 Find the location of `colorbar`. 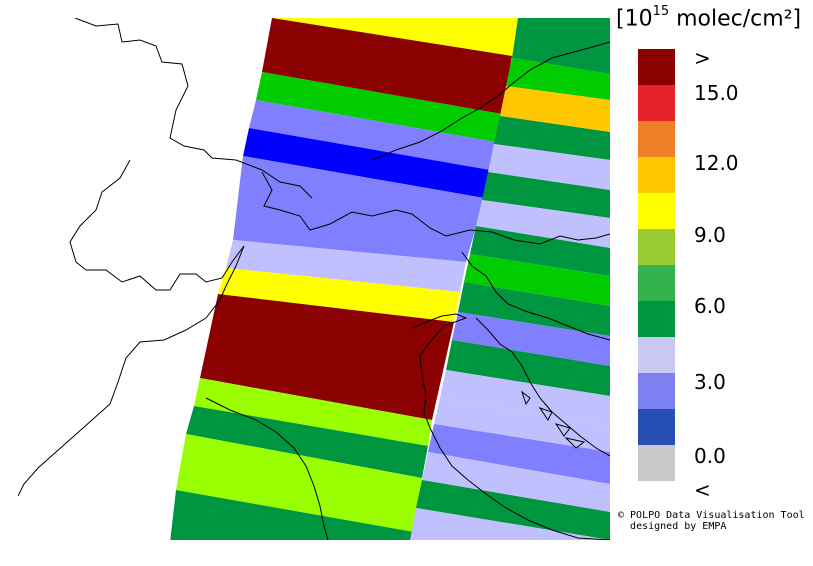

colorbar is located at coordinates (656, 265).